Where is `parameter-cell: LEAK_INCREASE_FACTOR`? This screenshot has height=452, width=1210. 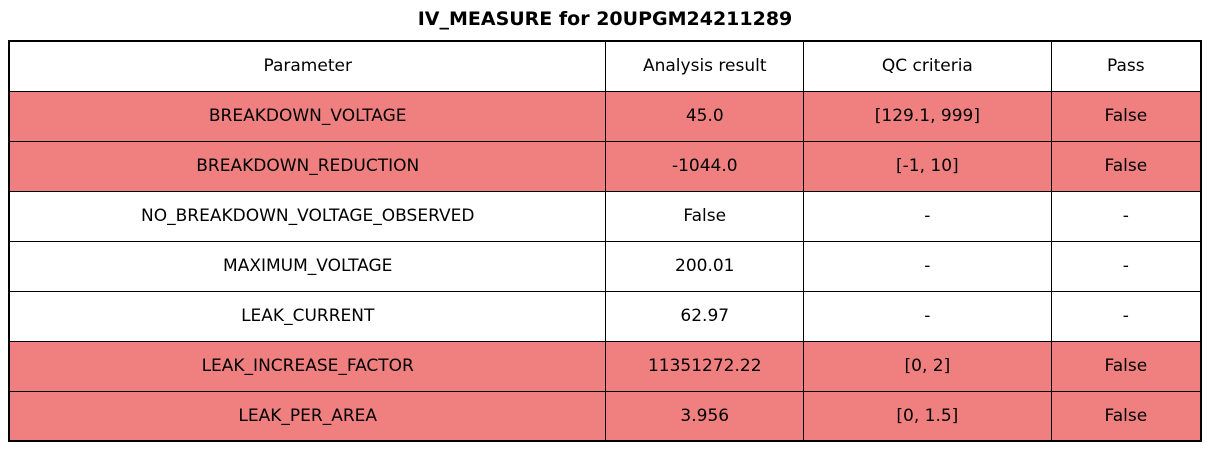 parameter-cell: LEAK_INCREASE_FACTOR is located at coordinates (307, 366).